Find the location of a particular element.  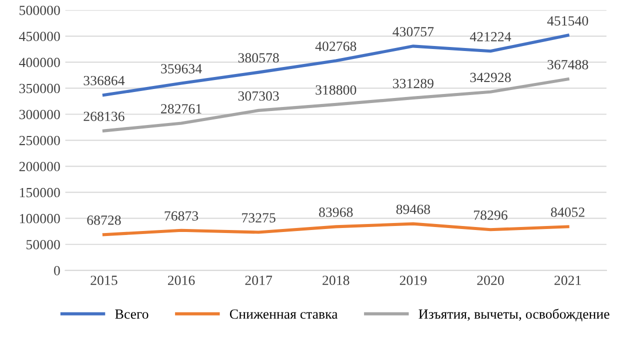

x-tick-label: 2021 is located at coordinates (567, 281).